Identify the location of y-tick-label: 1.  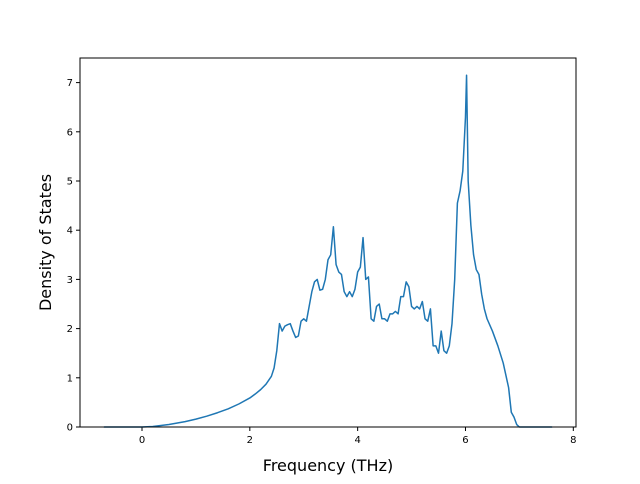
(70, 378).